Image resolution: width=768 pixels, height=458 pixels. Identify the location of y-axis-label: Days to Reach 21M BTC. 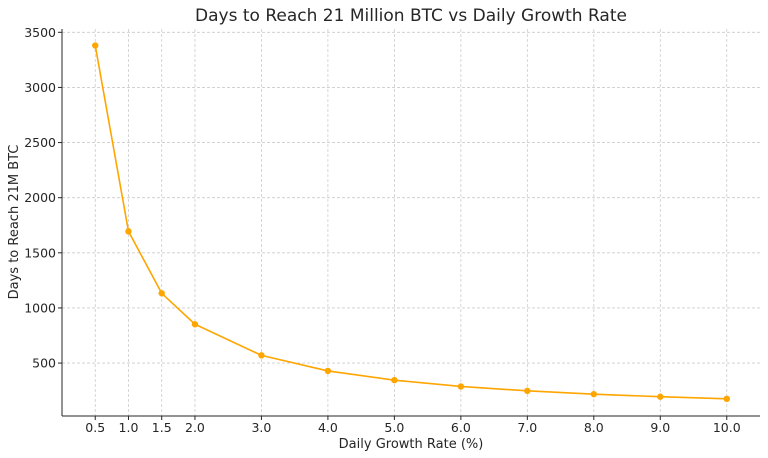
(14, 222).